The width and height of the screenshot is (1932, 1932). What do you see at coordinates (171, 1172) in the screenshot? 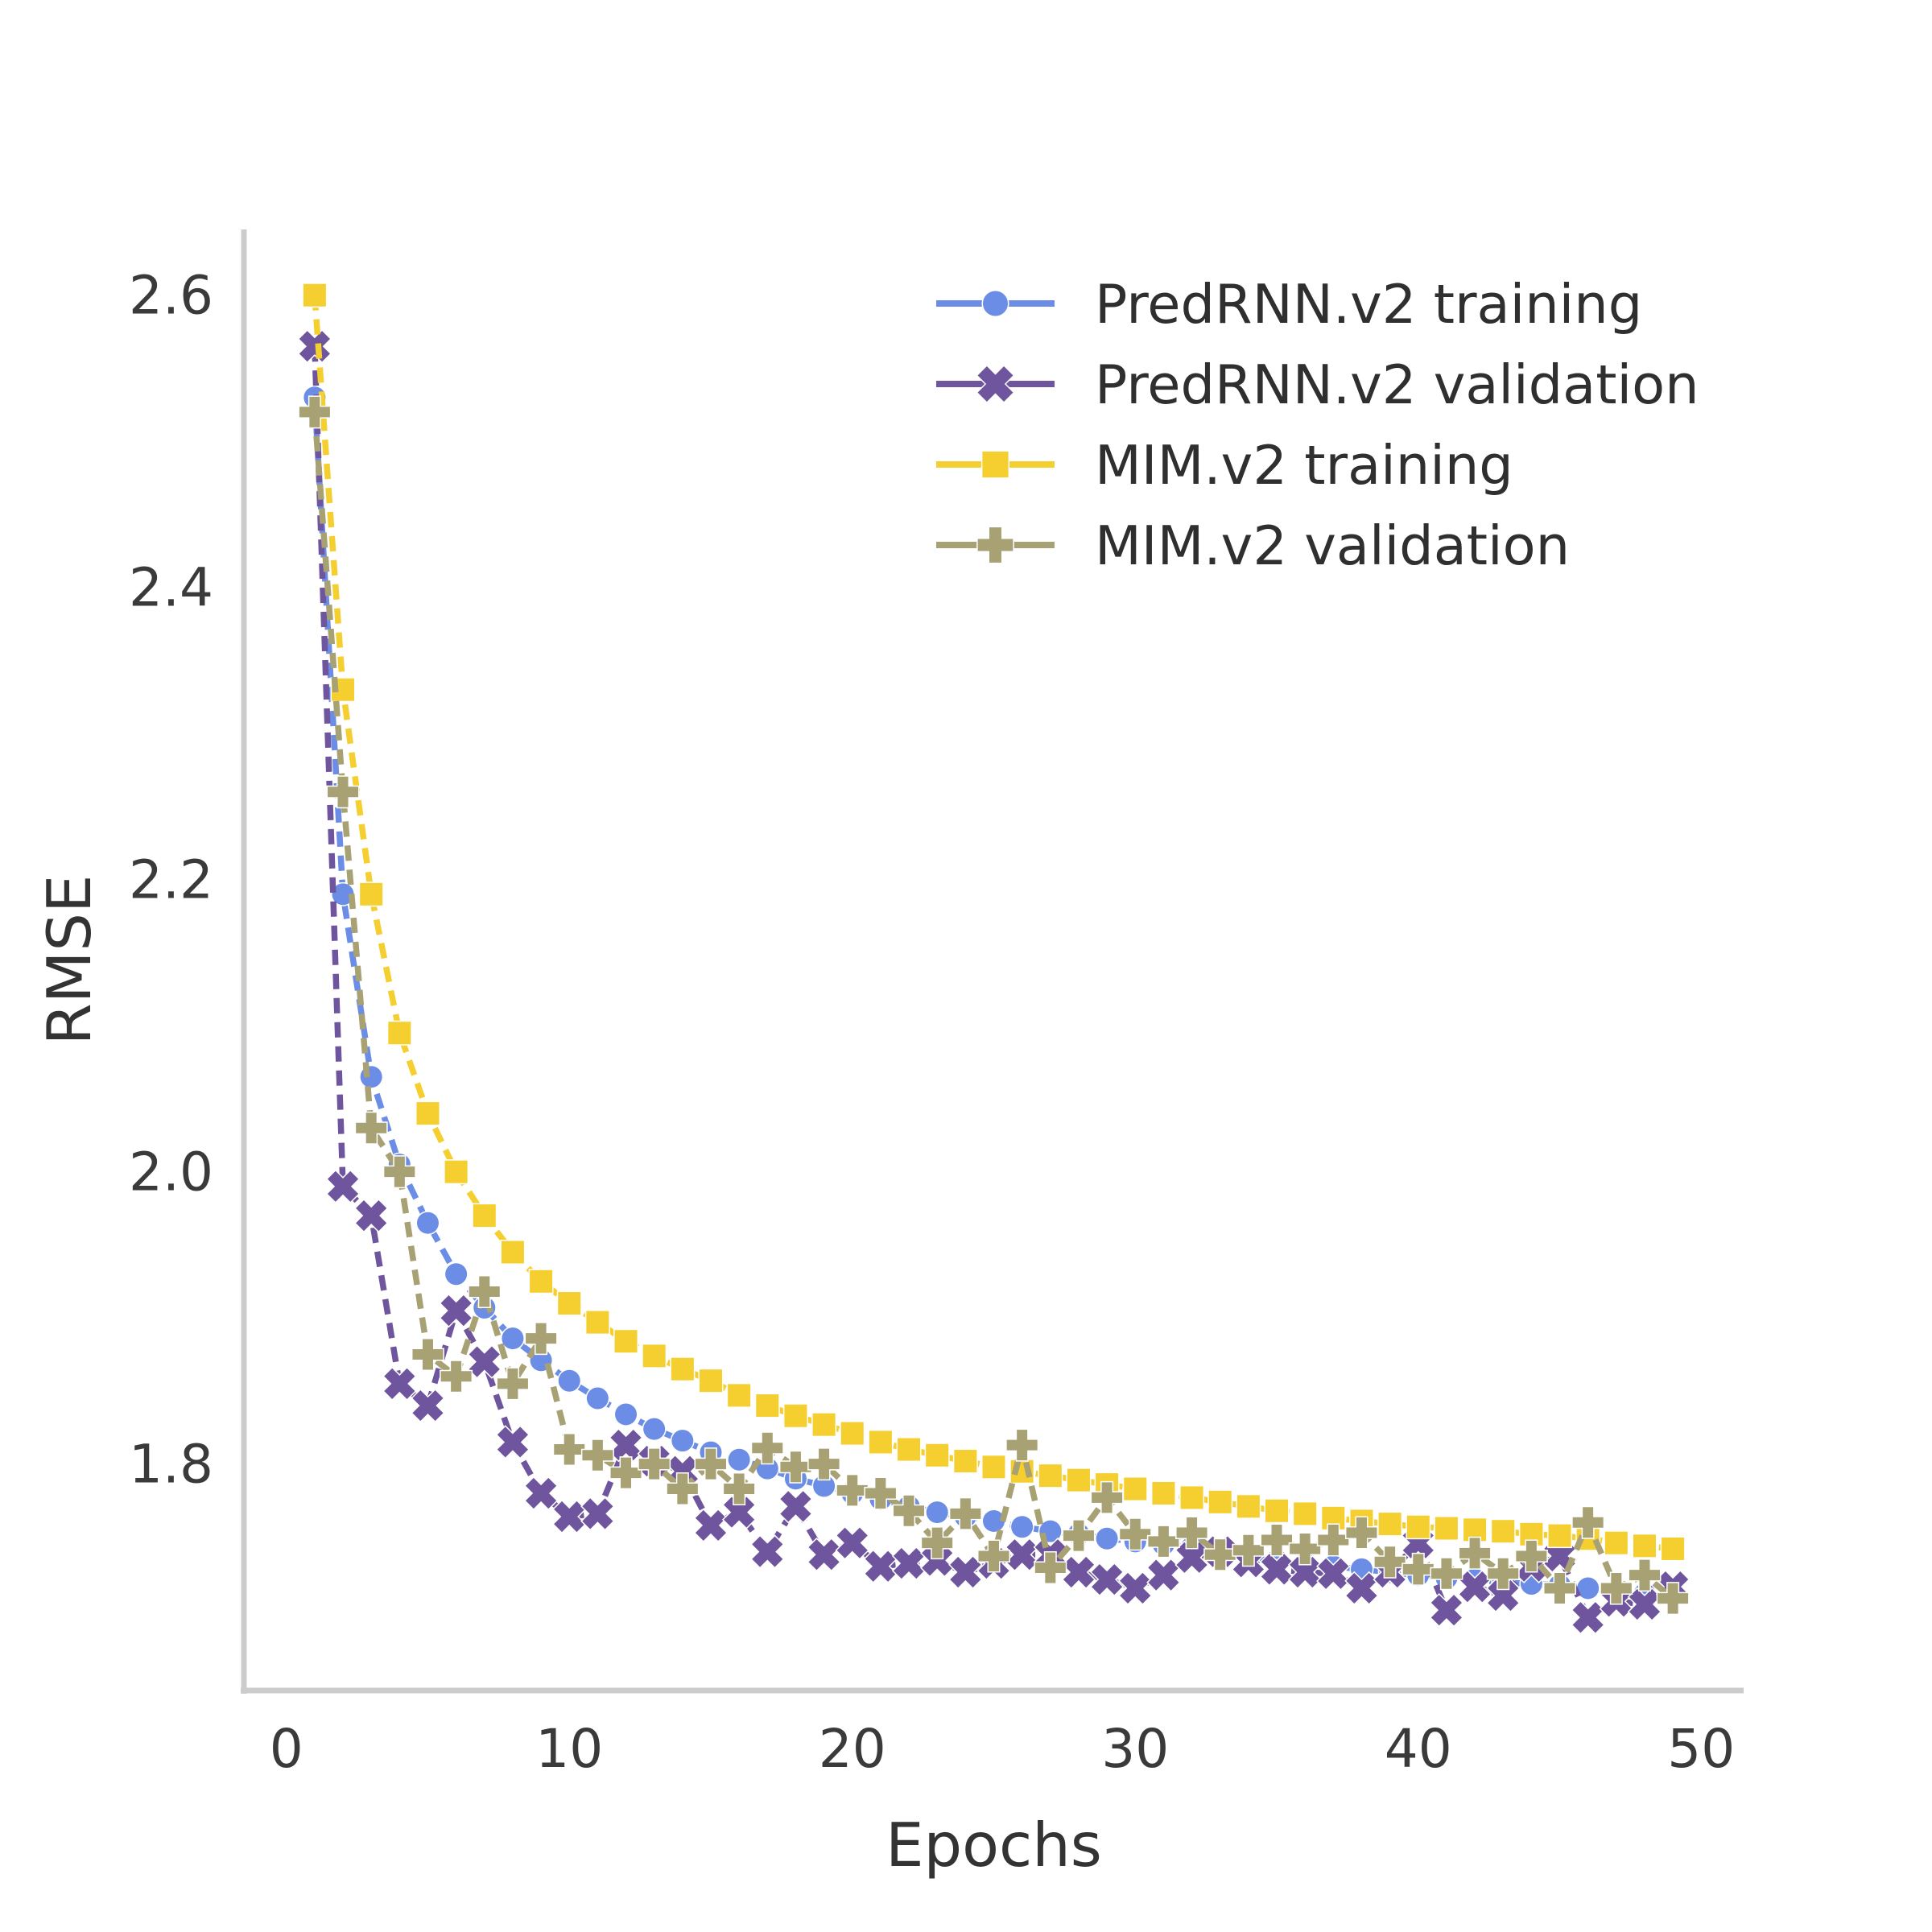
I see `y-tick-label: 2.0` at bounding box center [171, 1172].